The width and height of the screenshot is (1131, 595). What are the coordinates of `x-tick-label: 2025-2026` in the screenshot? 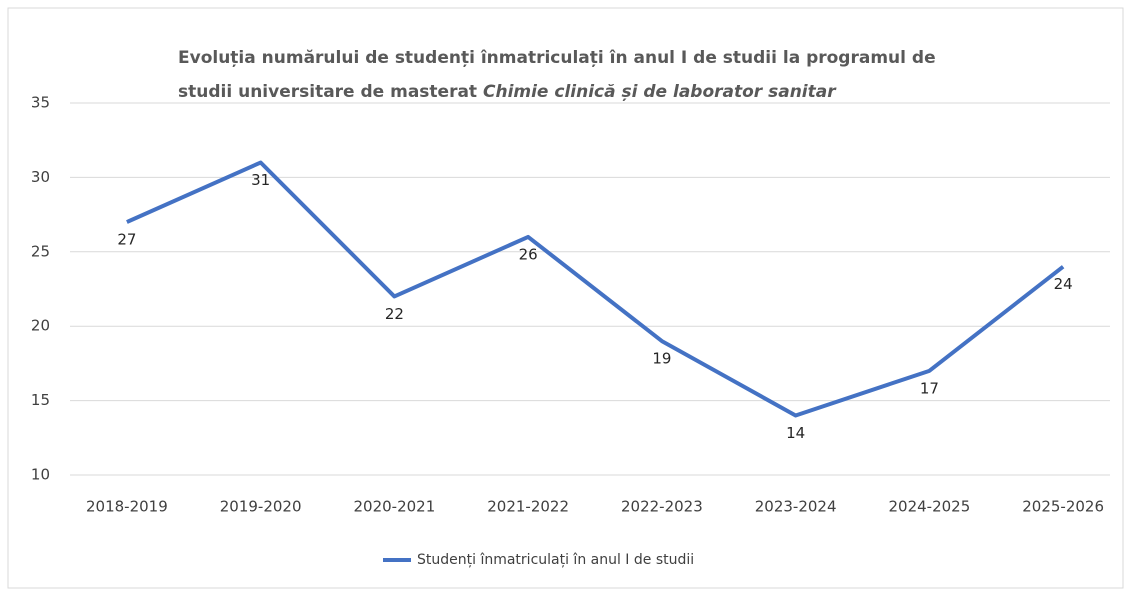 It's located at (1063, 507).